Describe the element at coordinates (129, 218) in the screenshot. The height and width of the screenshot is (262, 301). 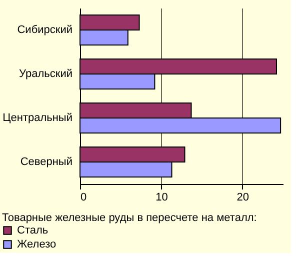
I see `legend-title: Товарные железные руды в пересчете на металл:` at that location.